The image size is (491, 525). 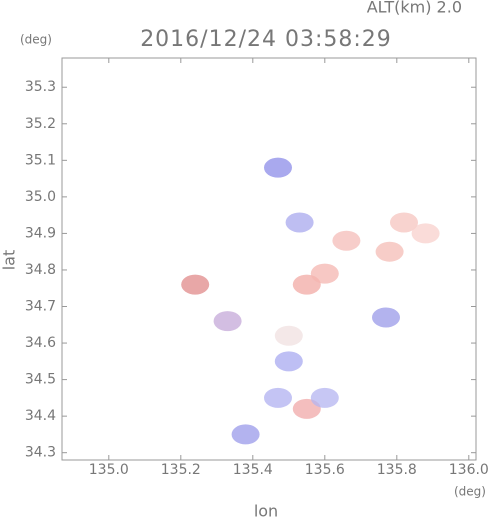 What do you see at coordinates (40, 197) in the screenshot?
I see `y-tick-label: 35.0` at bounding box center [40, 197].